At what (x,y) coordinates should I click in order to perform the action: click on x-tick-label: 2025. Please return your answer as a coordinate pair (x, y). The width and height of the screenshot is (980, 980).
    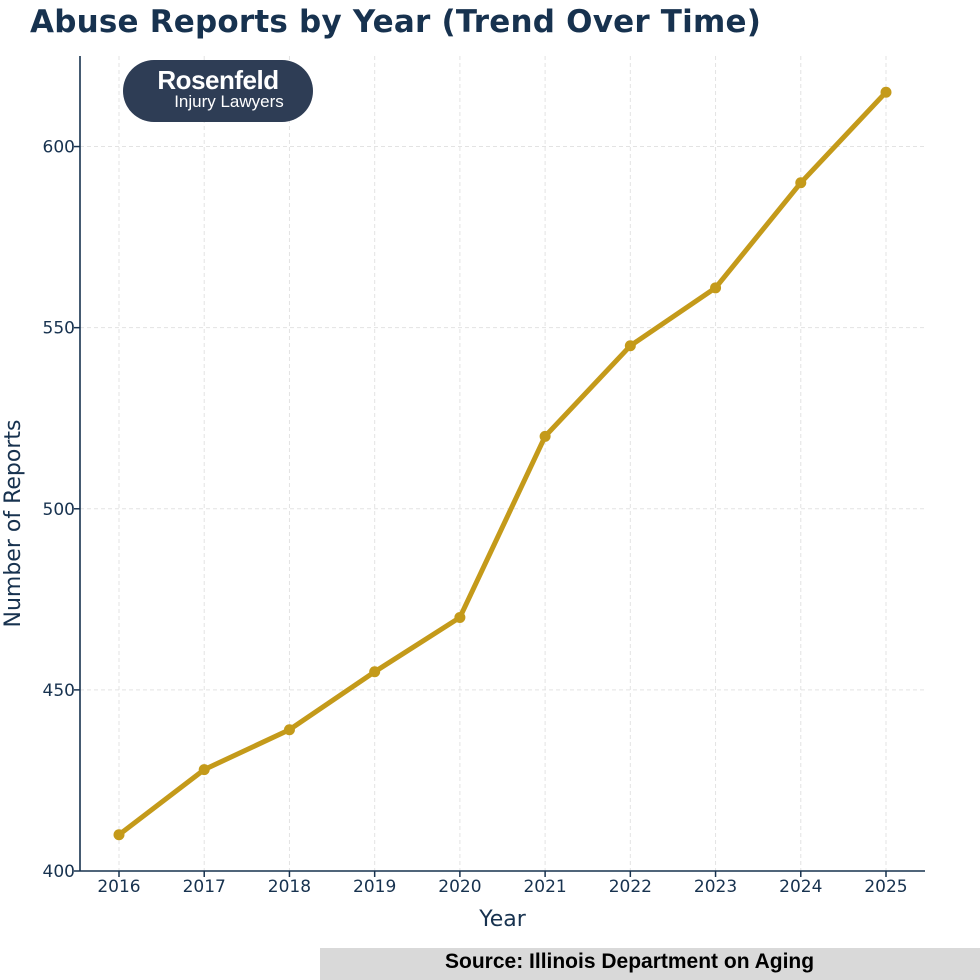
    Looking at the image, I should click on (885, 887).